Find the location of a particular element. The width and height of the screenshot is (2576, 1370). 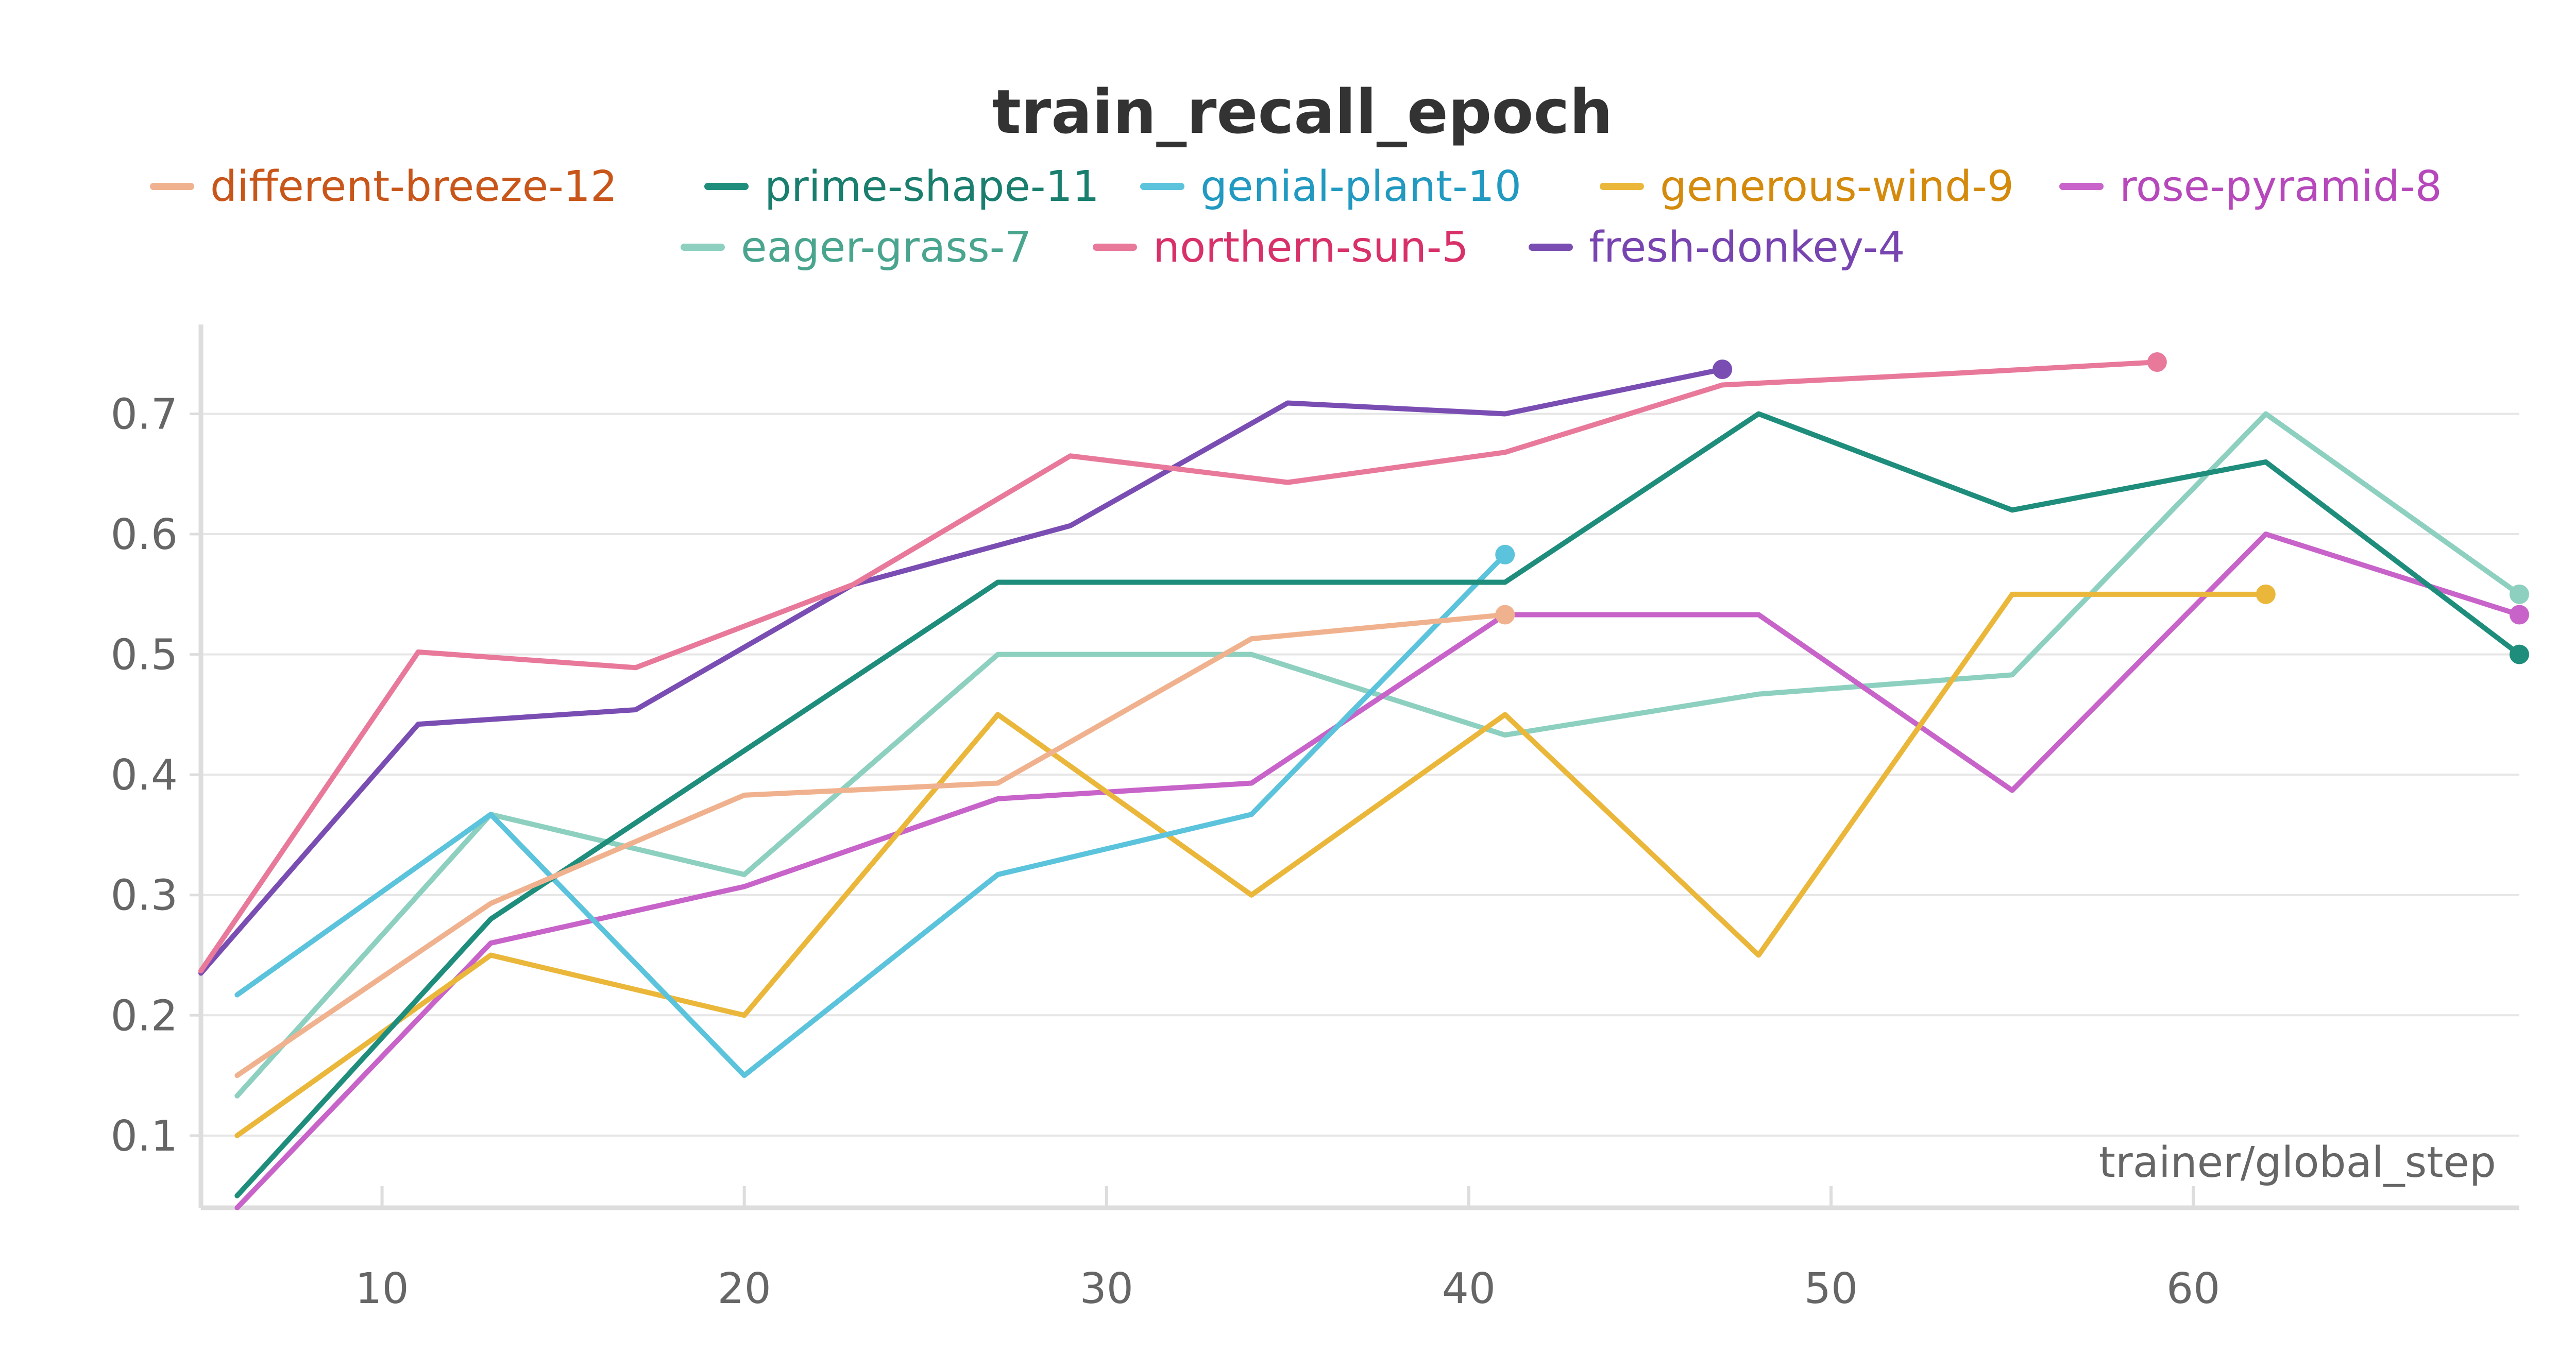

y-tick-label: 0.5 is located at coordinates (144, 655).